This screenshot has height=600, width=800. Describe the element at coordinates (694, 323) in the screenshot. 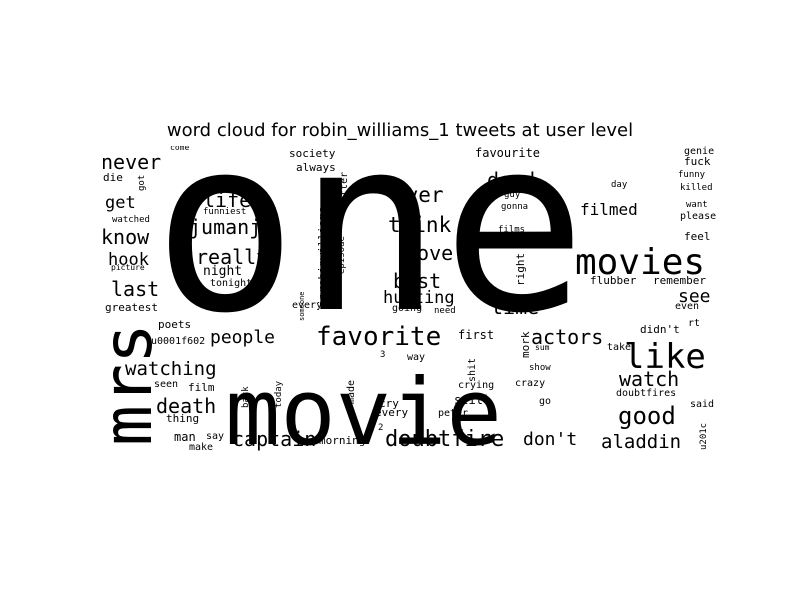

I see `cloud-word-rt: rt` at that location.